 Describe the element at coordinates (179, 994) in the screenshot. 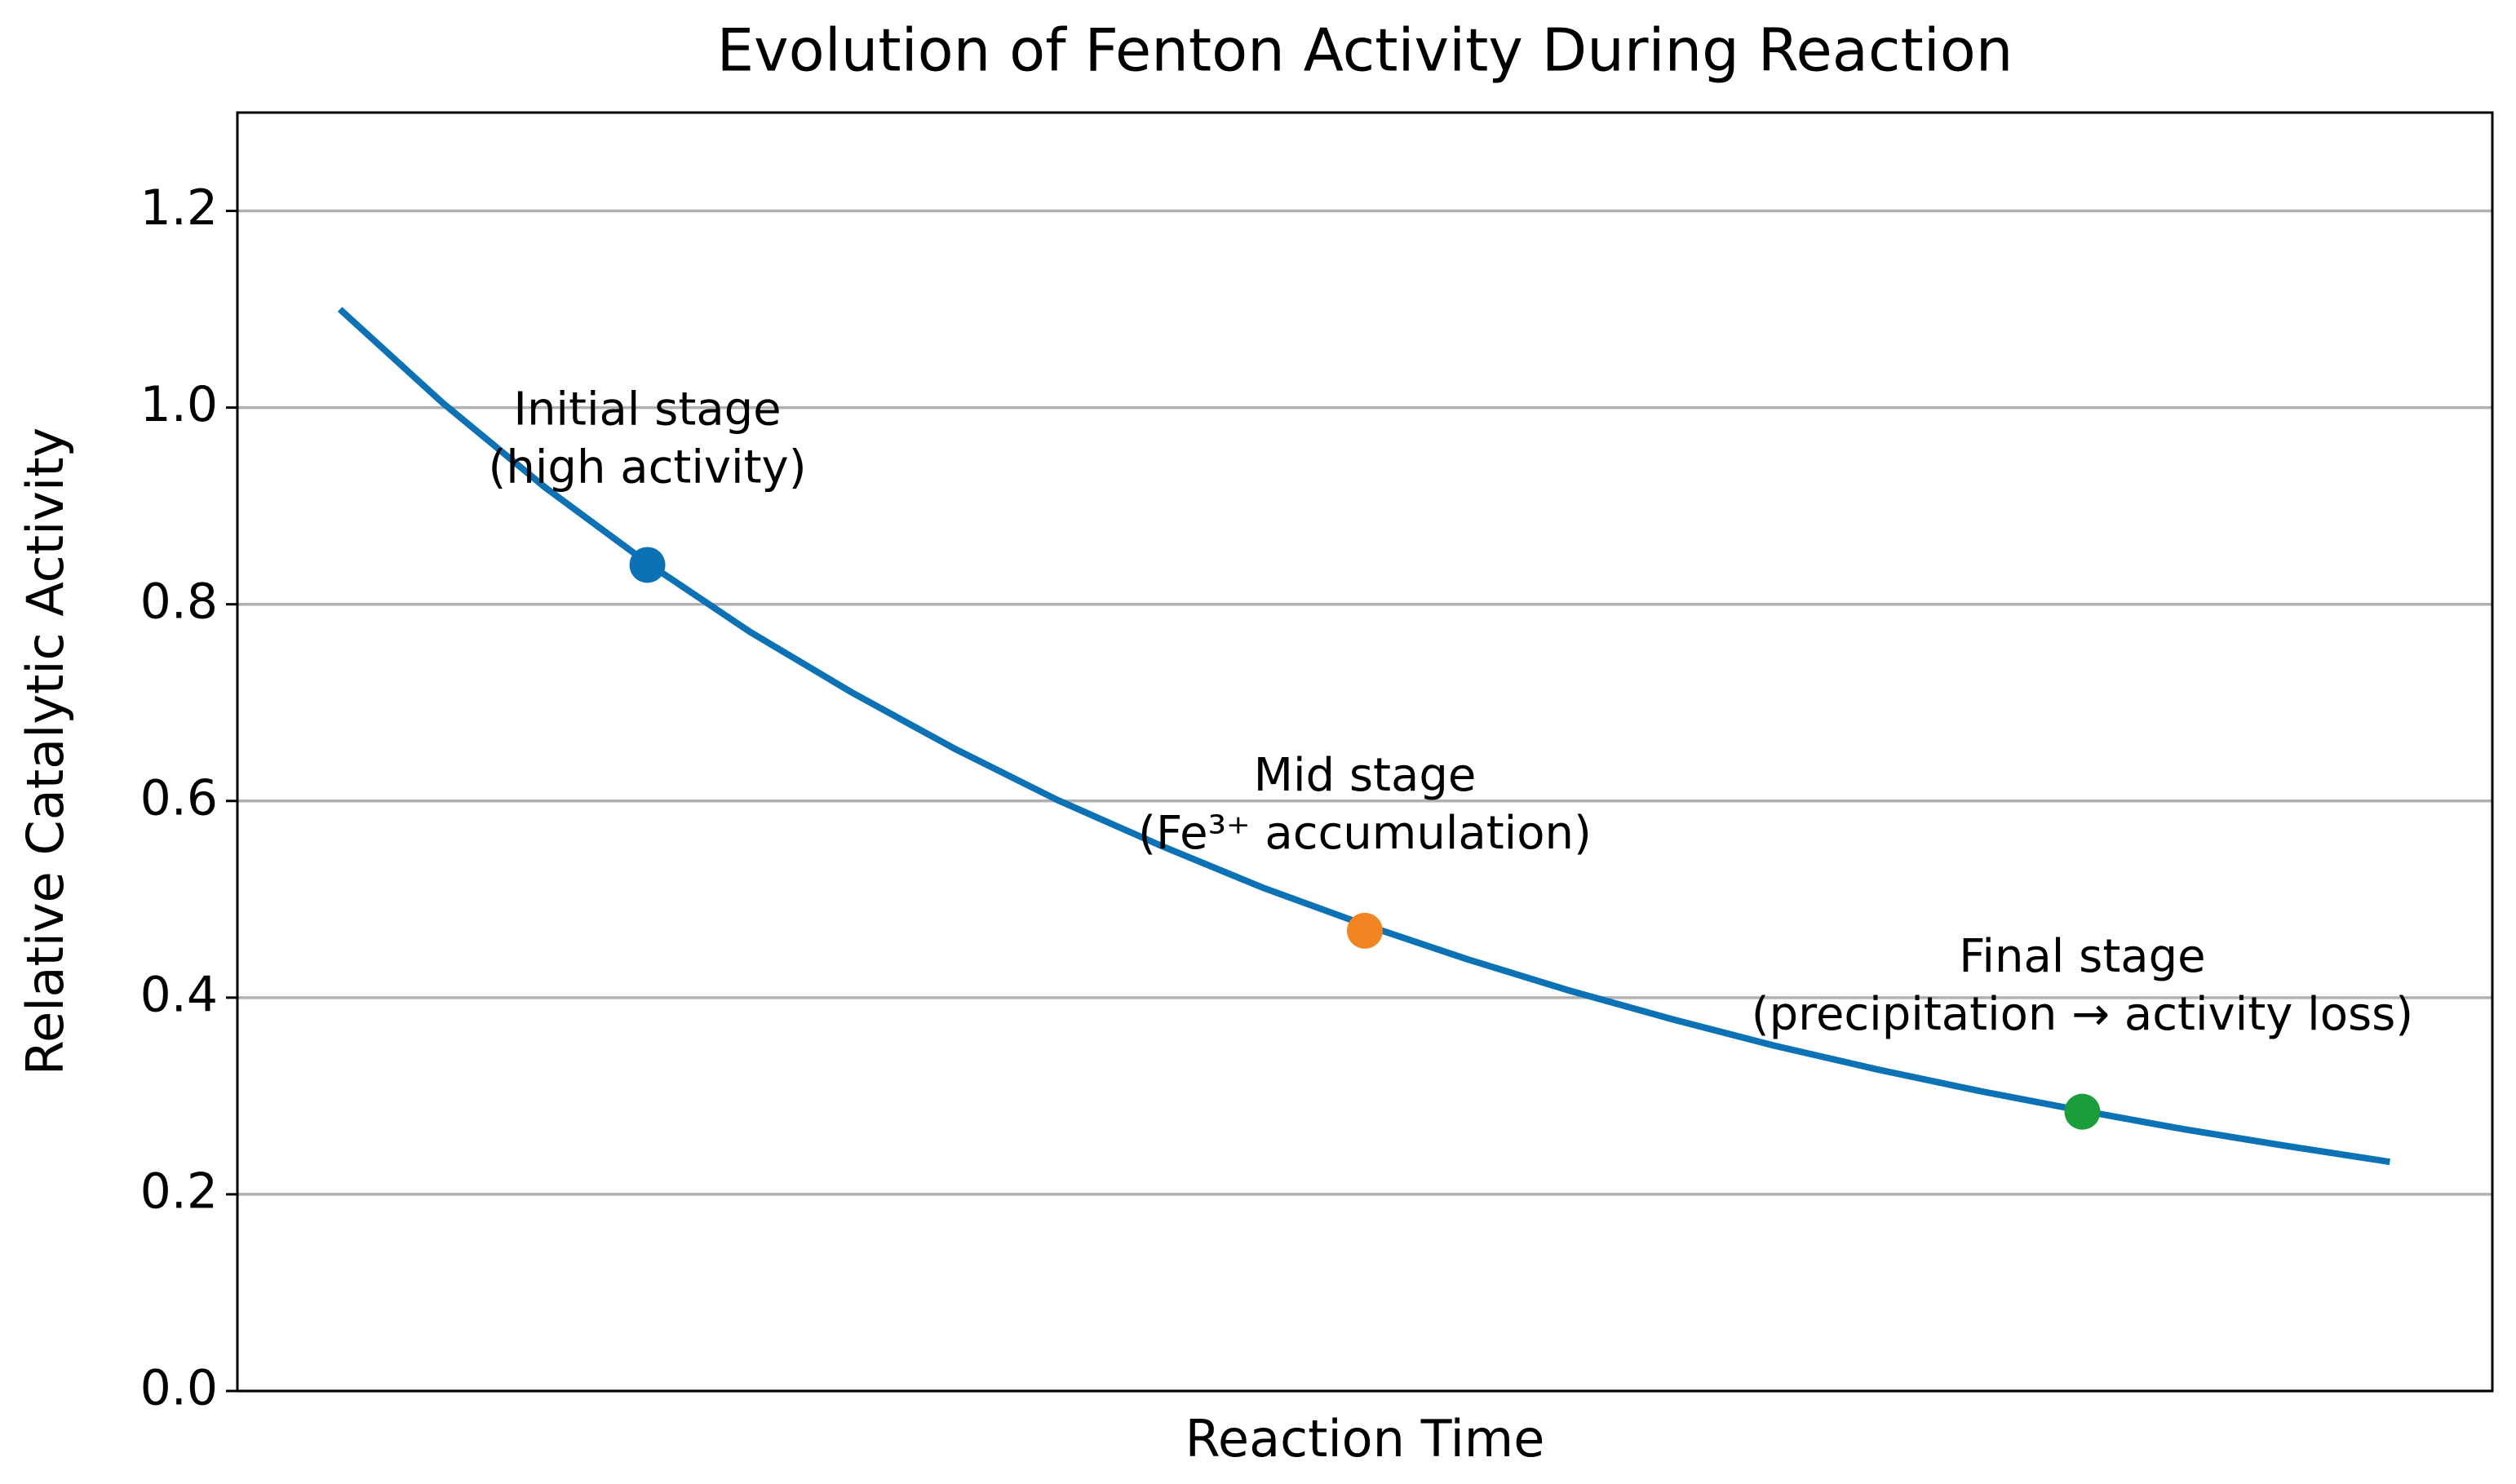

I see `y-tick-label: 0.4` at that location.